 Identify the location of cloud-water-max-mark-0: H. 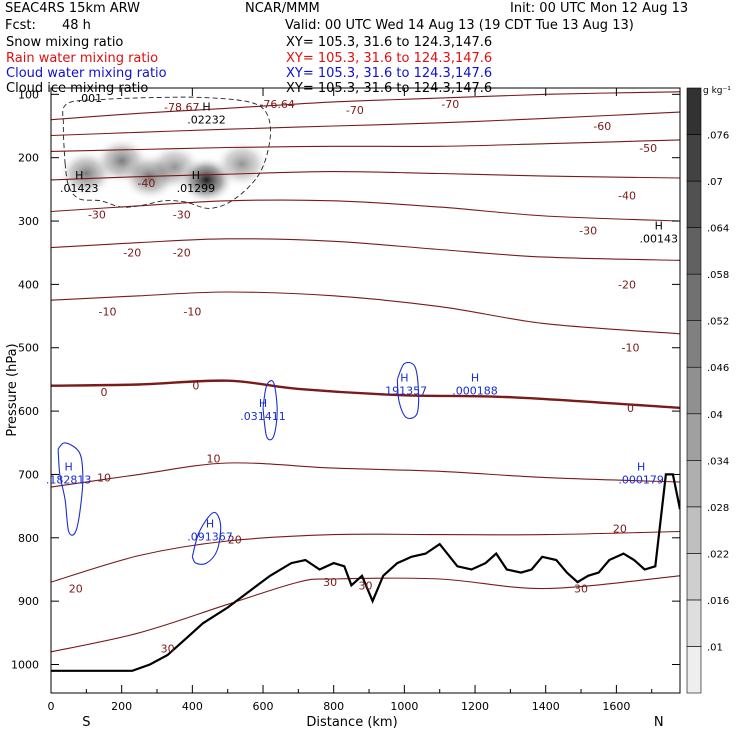
(69, 466).